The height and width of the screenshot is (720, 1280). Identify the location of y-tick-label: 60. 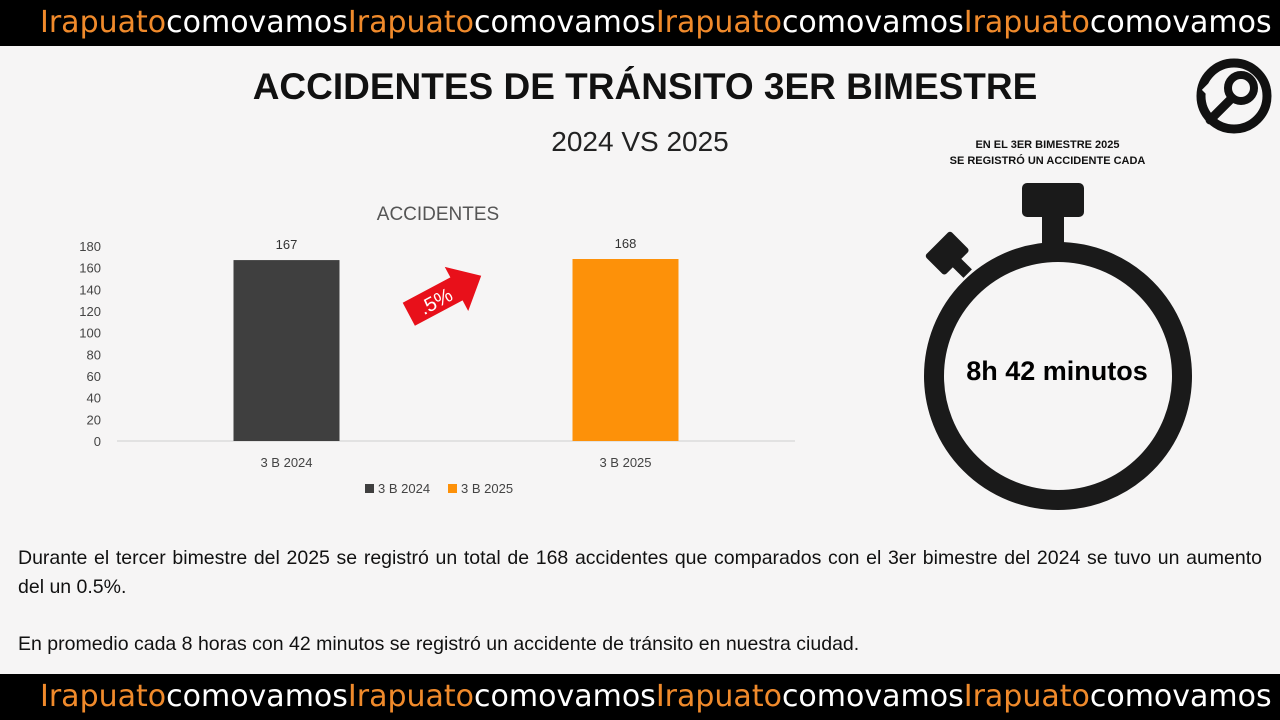
(94, 376).